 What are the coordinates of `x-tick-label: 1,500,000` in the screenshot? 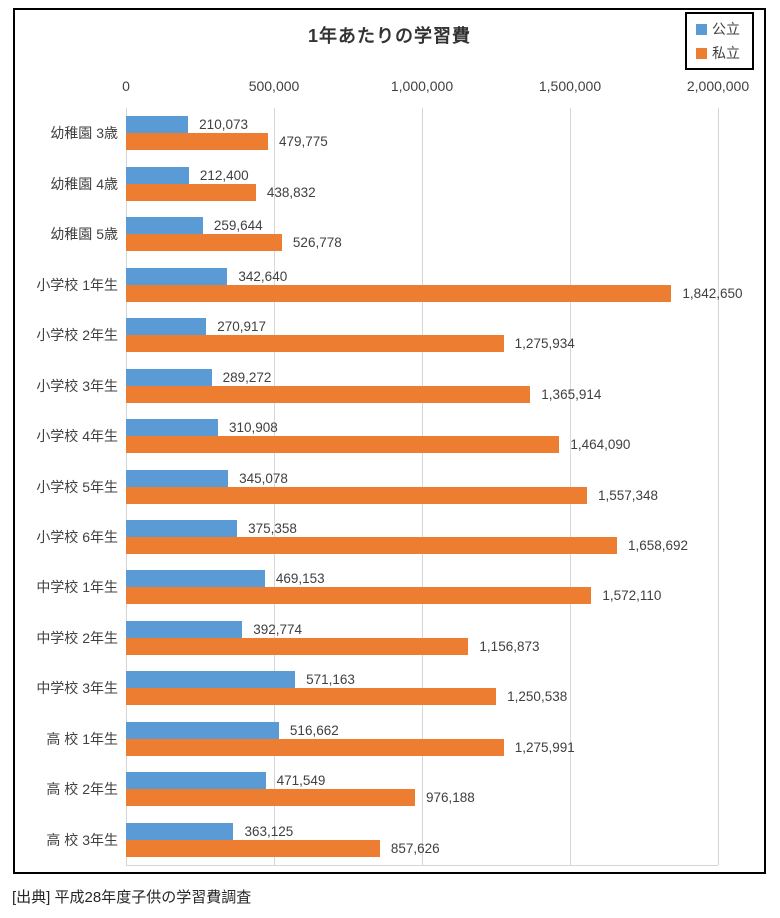 It's located at (570, 86).